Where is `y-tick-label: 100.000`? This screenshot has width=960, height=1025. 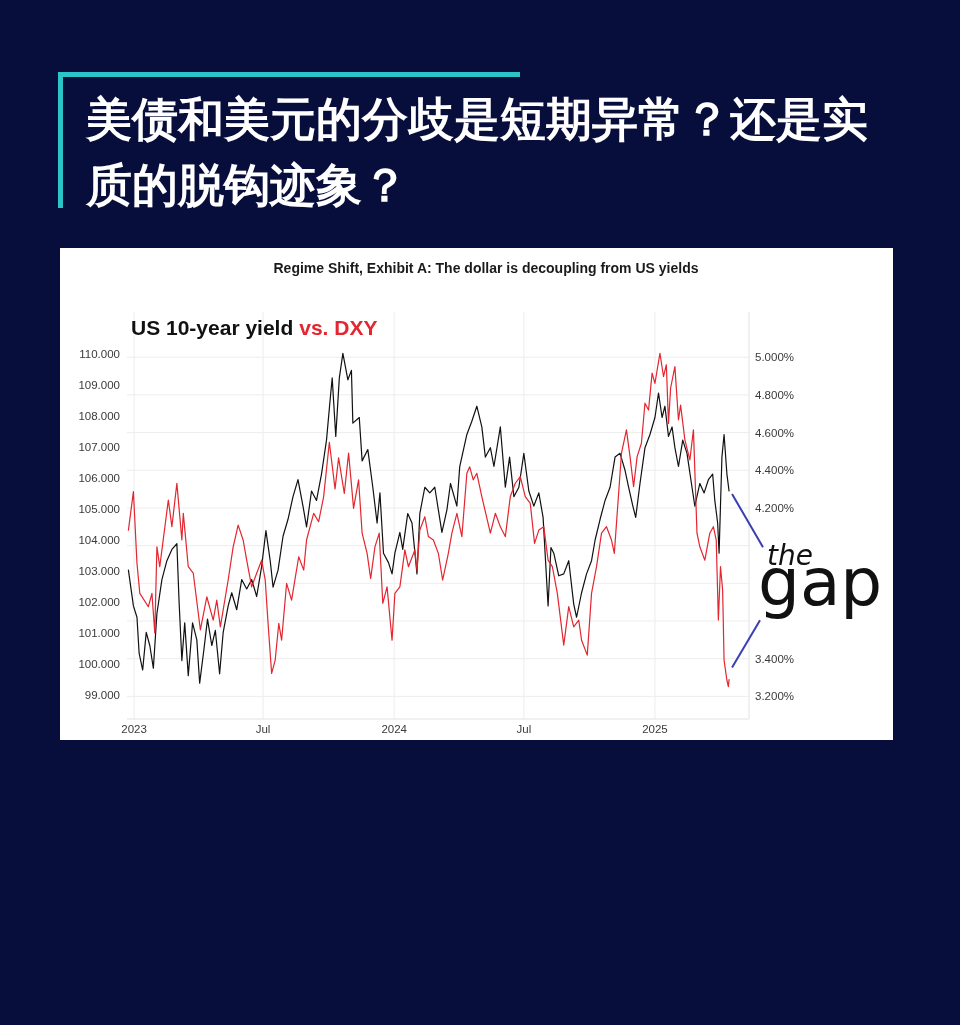
y-tick-label: 100.000 is located at coordinates (99, 664).